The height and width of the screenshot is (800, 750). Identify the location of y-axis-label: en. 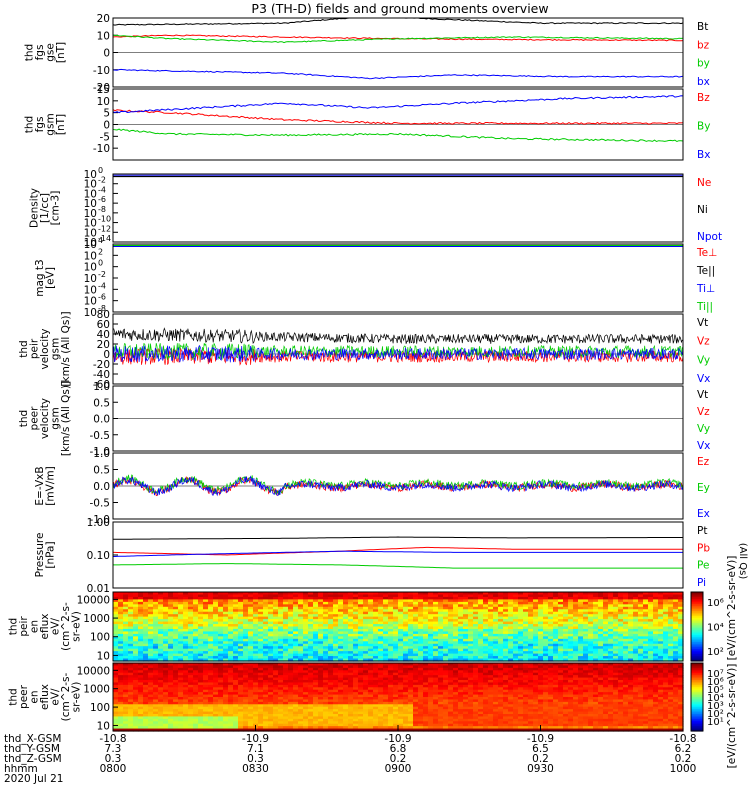
(35, 626).